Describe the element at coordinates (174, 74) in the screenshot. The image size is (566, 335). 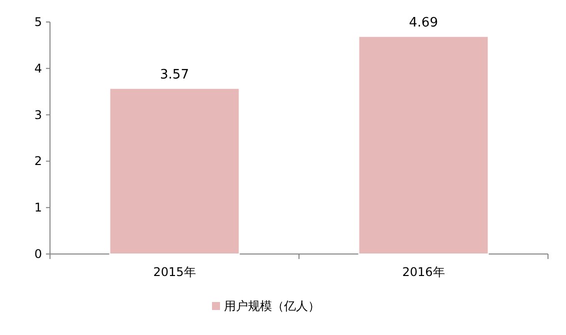
I see `data-label: 3.57` at that location.